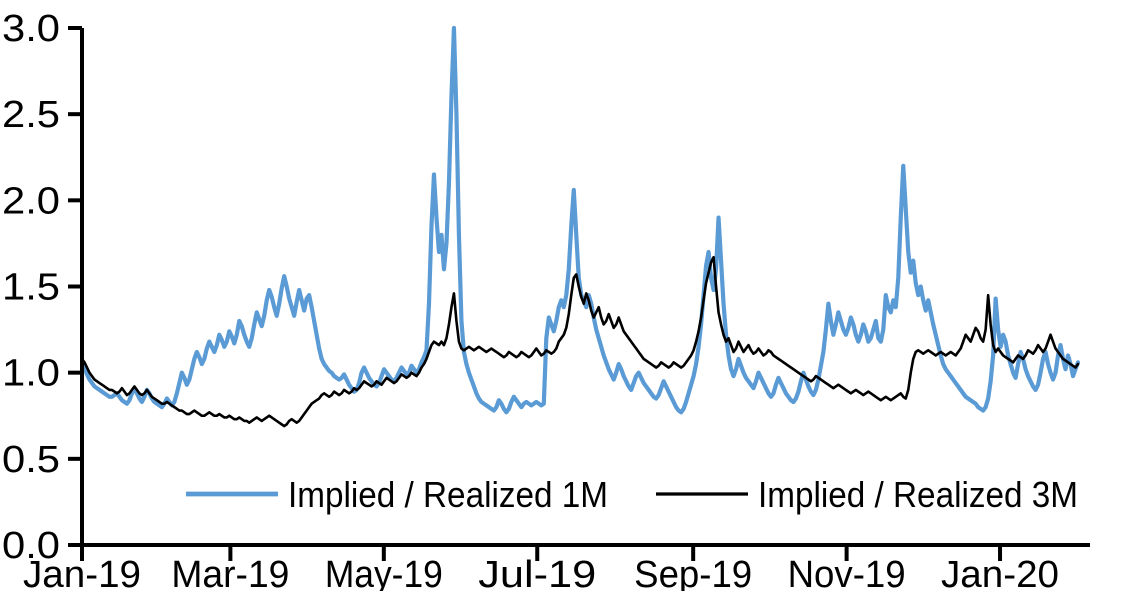 This screenshot has height=591, width=1123. Describe the element at coordinates (230, 572) in the screenshot. I see `x-tick-label: Mar-19` at that location.